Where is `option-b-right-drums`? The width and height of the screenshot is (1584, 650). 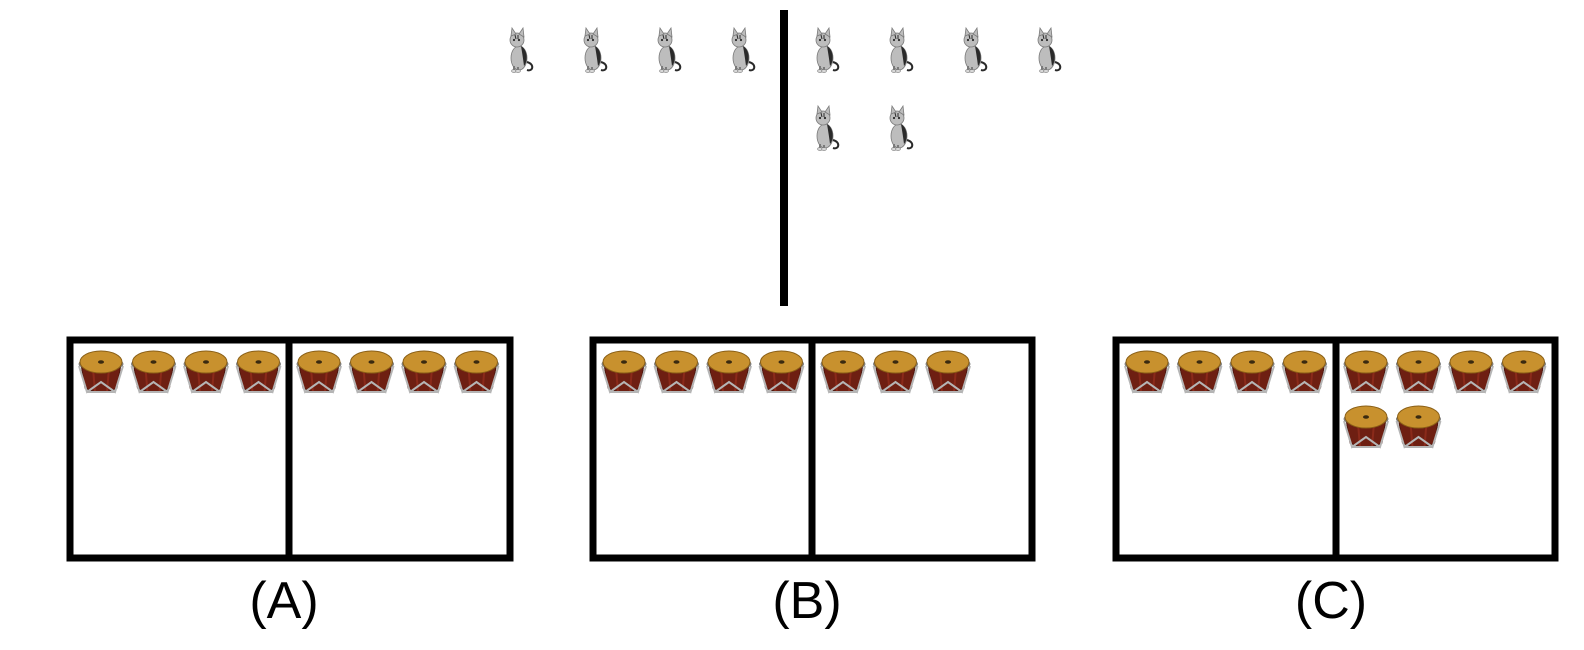 option-b-right-drums is located at coordinates (895, 371).